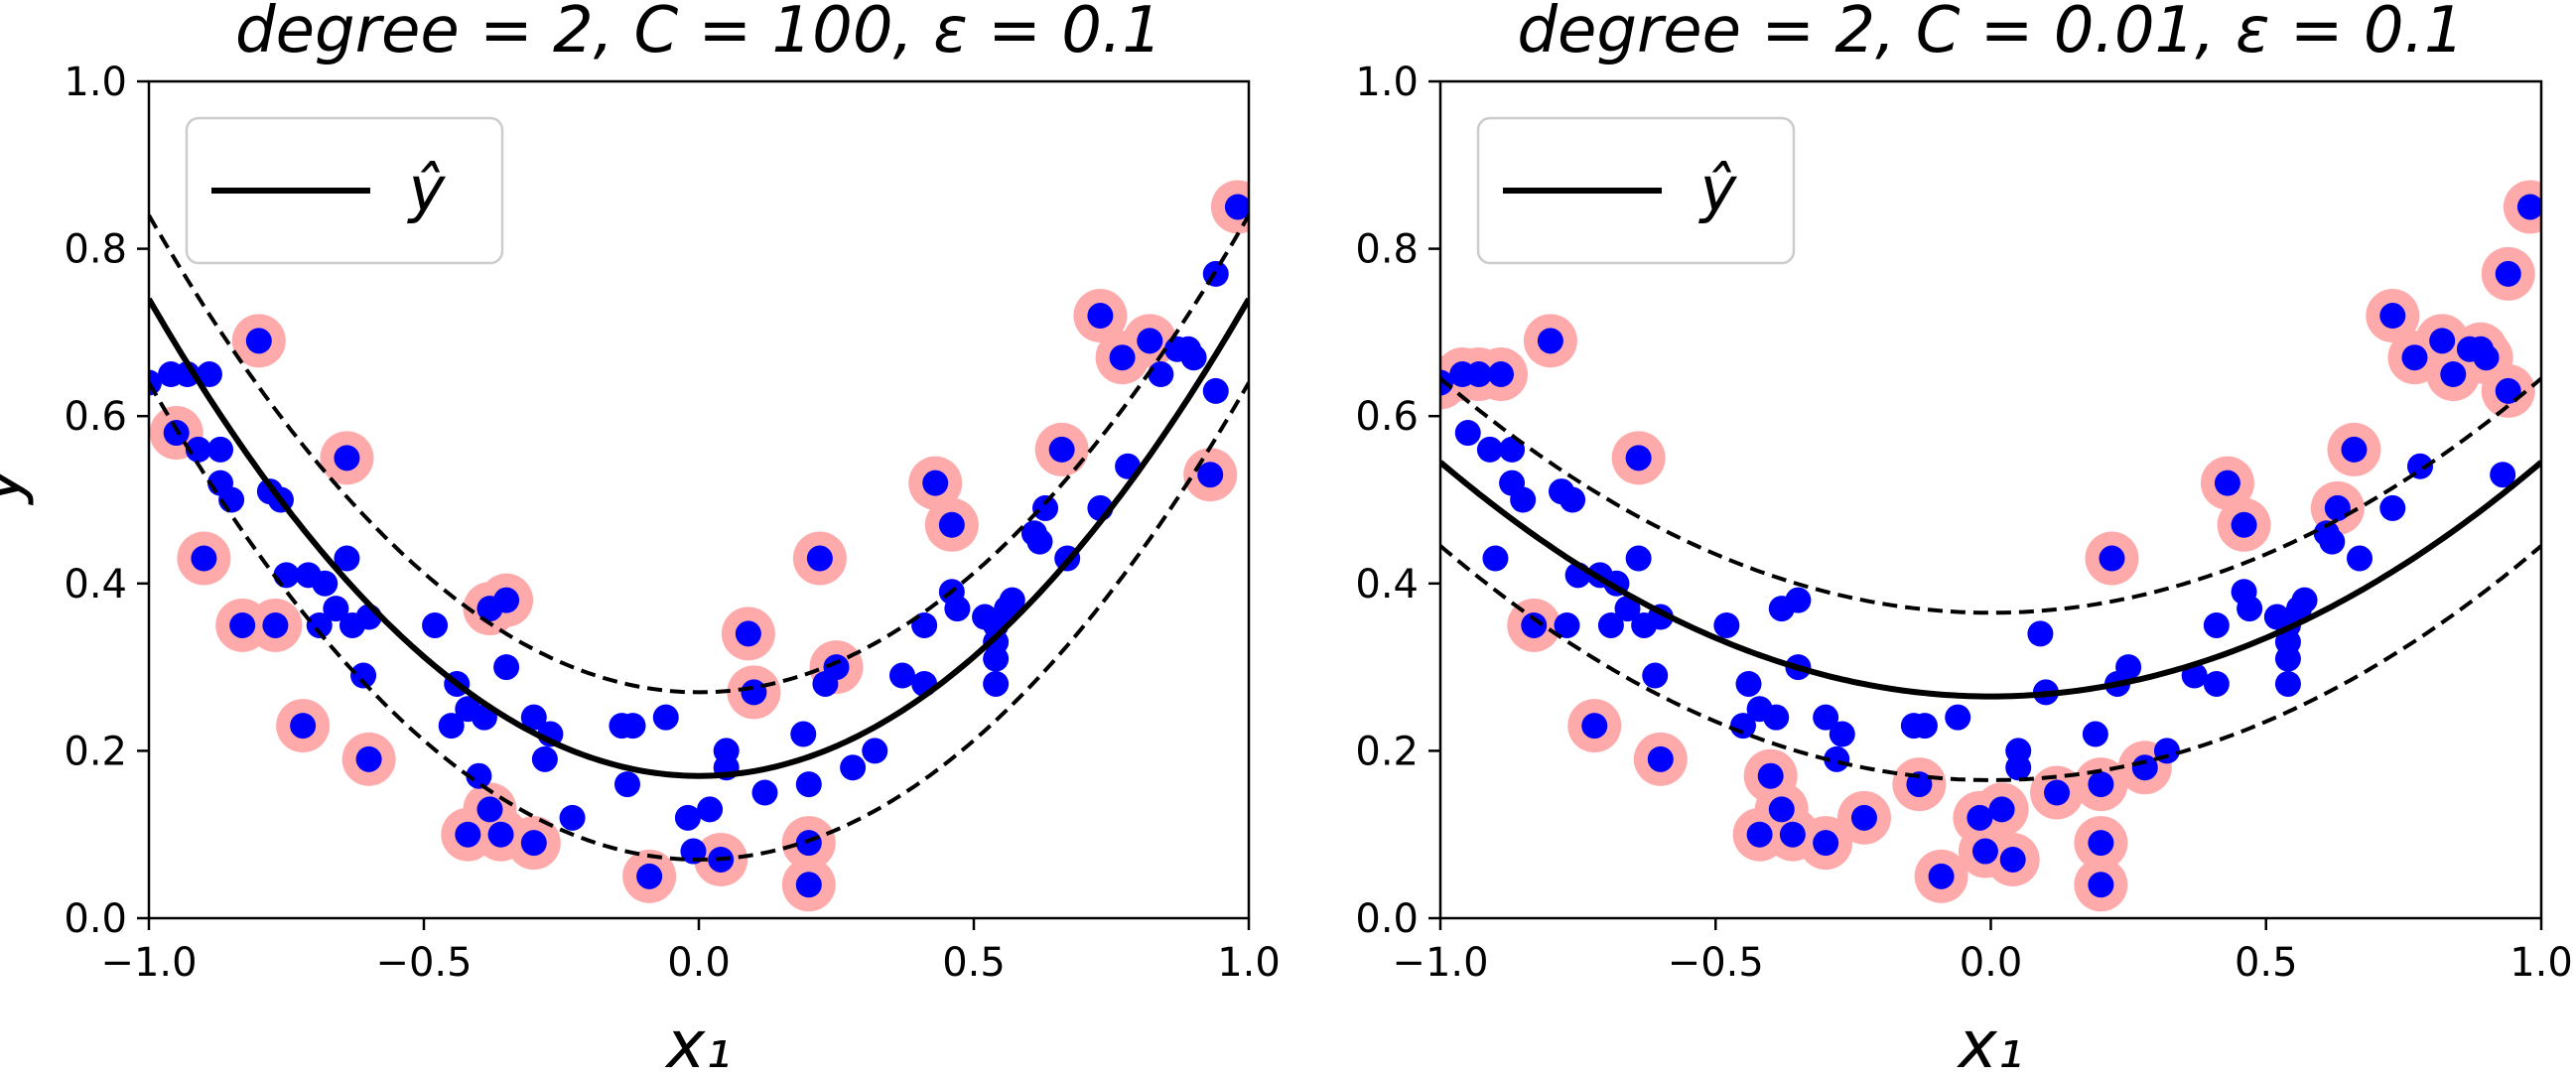 The height and width of the screenshot is (1079, 2576). What do you see at coordinates (1990, 580) in the screenshot?
I see `prediction-line` at bounding box center [1990, 580].